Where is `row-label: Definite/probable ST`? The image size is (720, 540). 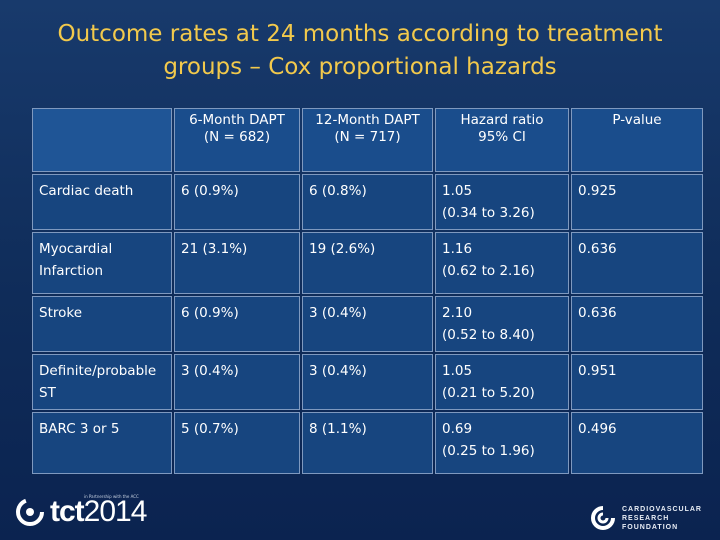 row-label: Definite/probable ST is located at coordinates (102, 382).